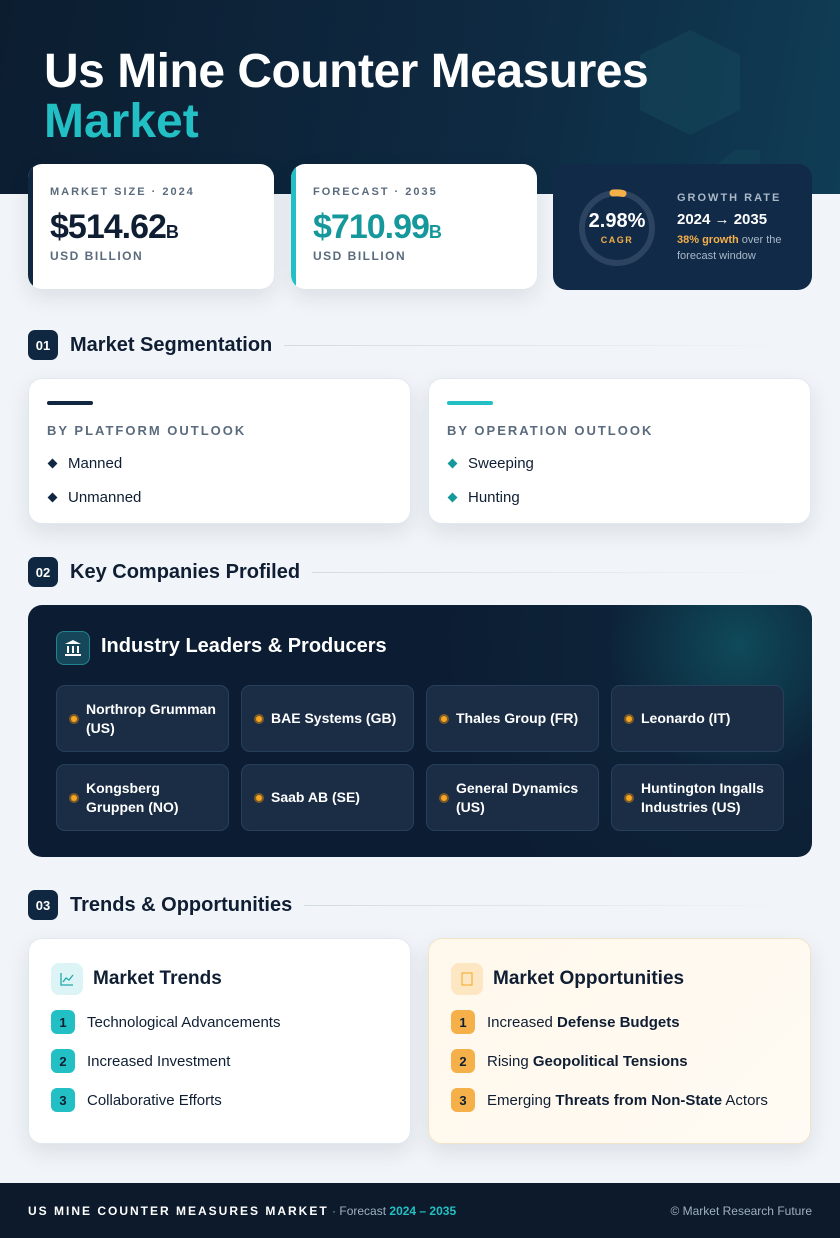  Describe the element at coordinates (722, 219) in the screenshot. I see `growth-period: 2024 → 2035` at that location.